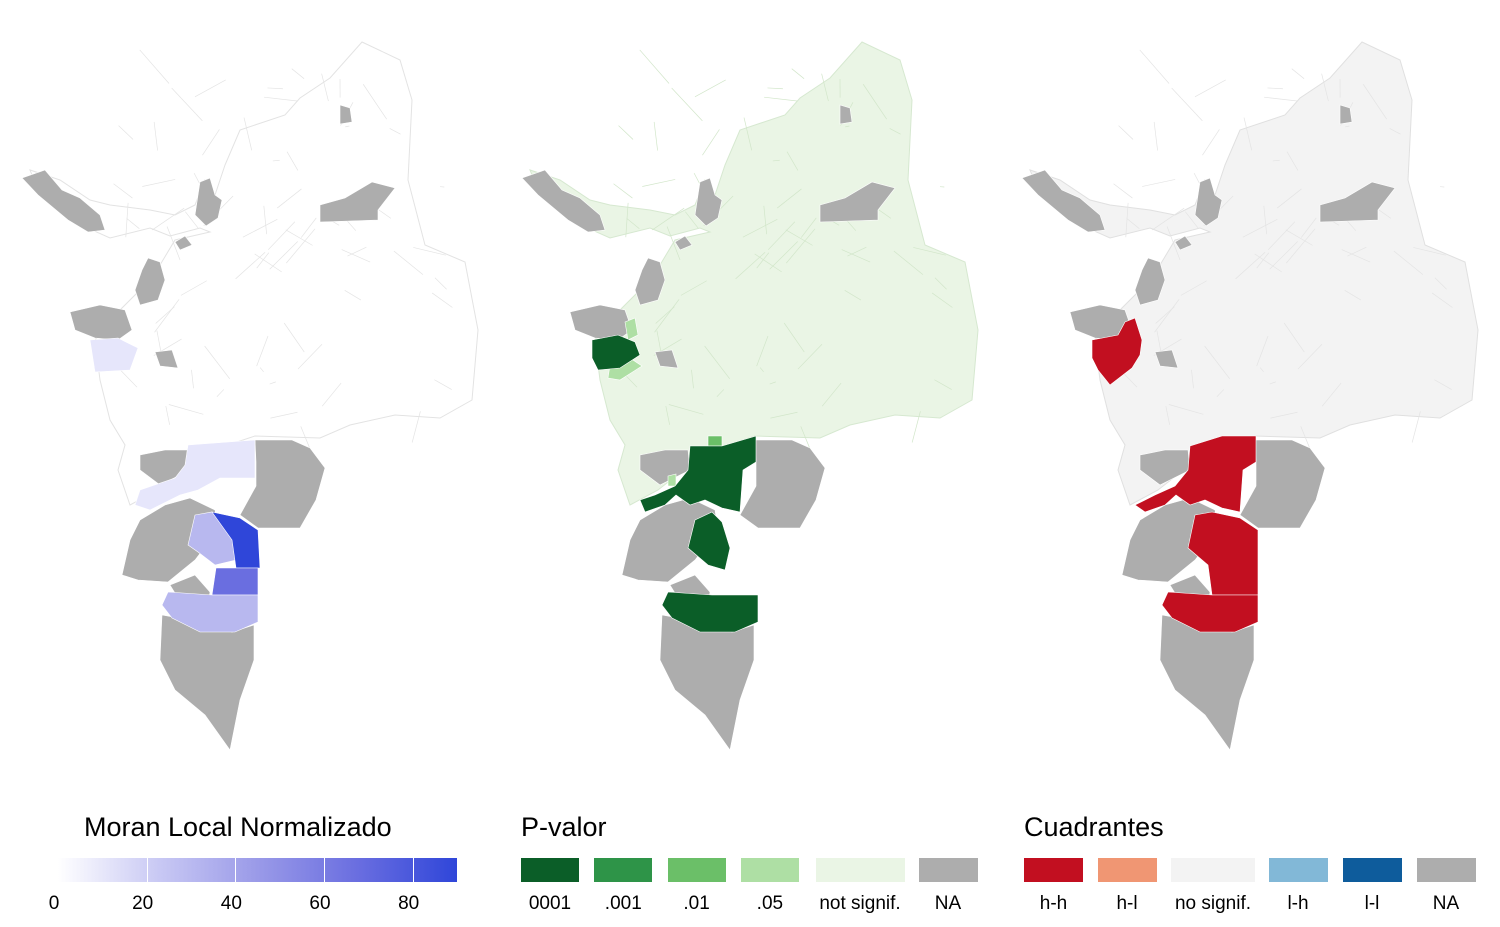 Image resolution: width=1500 pixels, height=927 pixels. I want to click on legend-tick-label: 0, so click(54, 903).